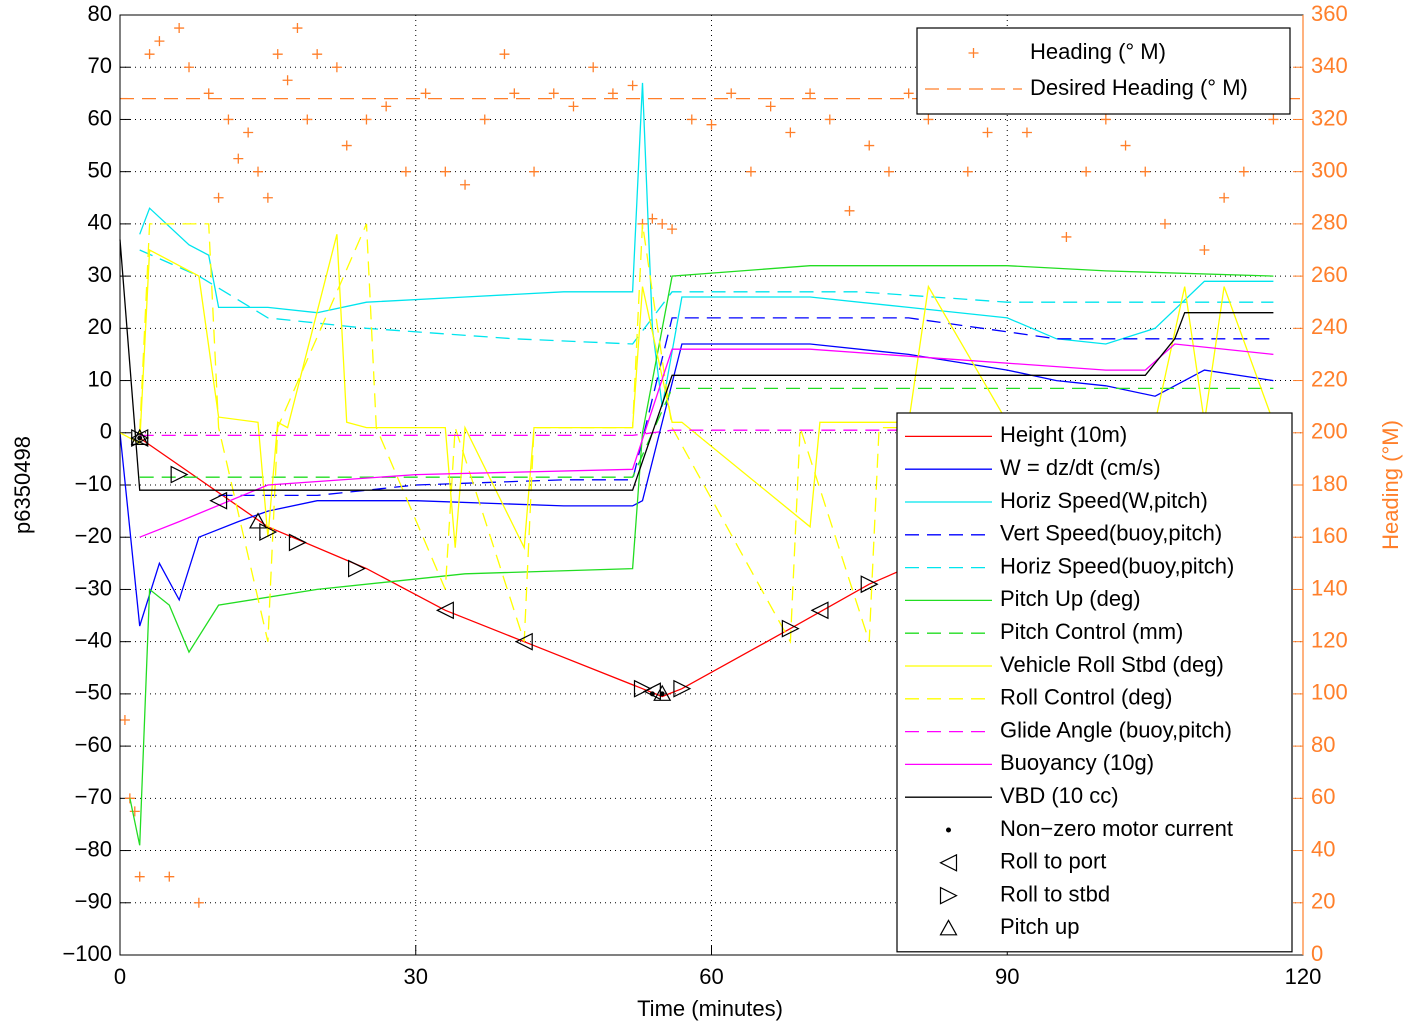 This screenshot has width=1412, height=1028. Describe the element at coordinates (973, 53) in the screenshot. I see `legend-marker` at that location.